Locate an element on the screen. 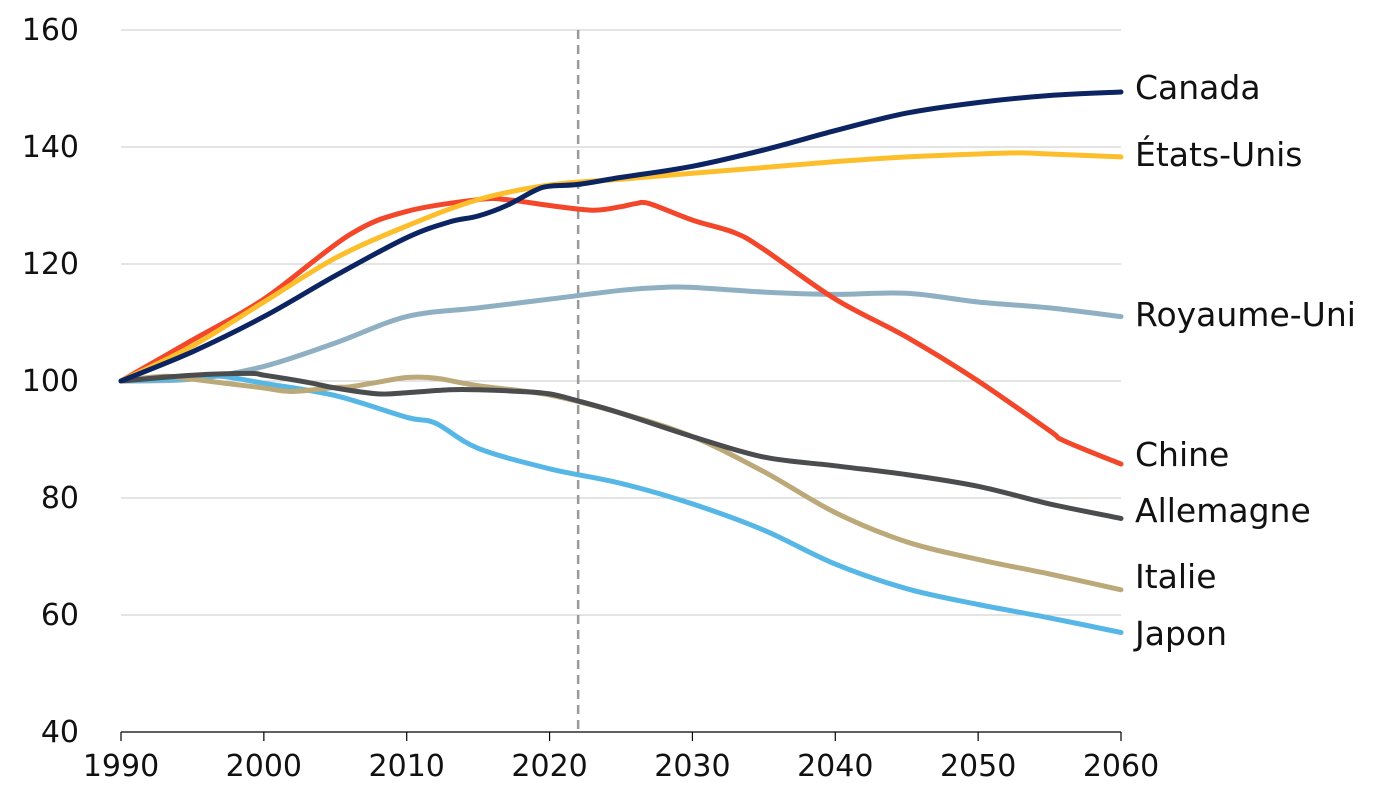  x-tick-label: 2040 is located at coordinates (835, 766).